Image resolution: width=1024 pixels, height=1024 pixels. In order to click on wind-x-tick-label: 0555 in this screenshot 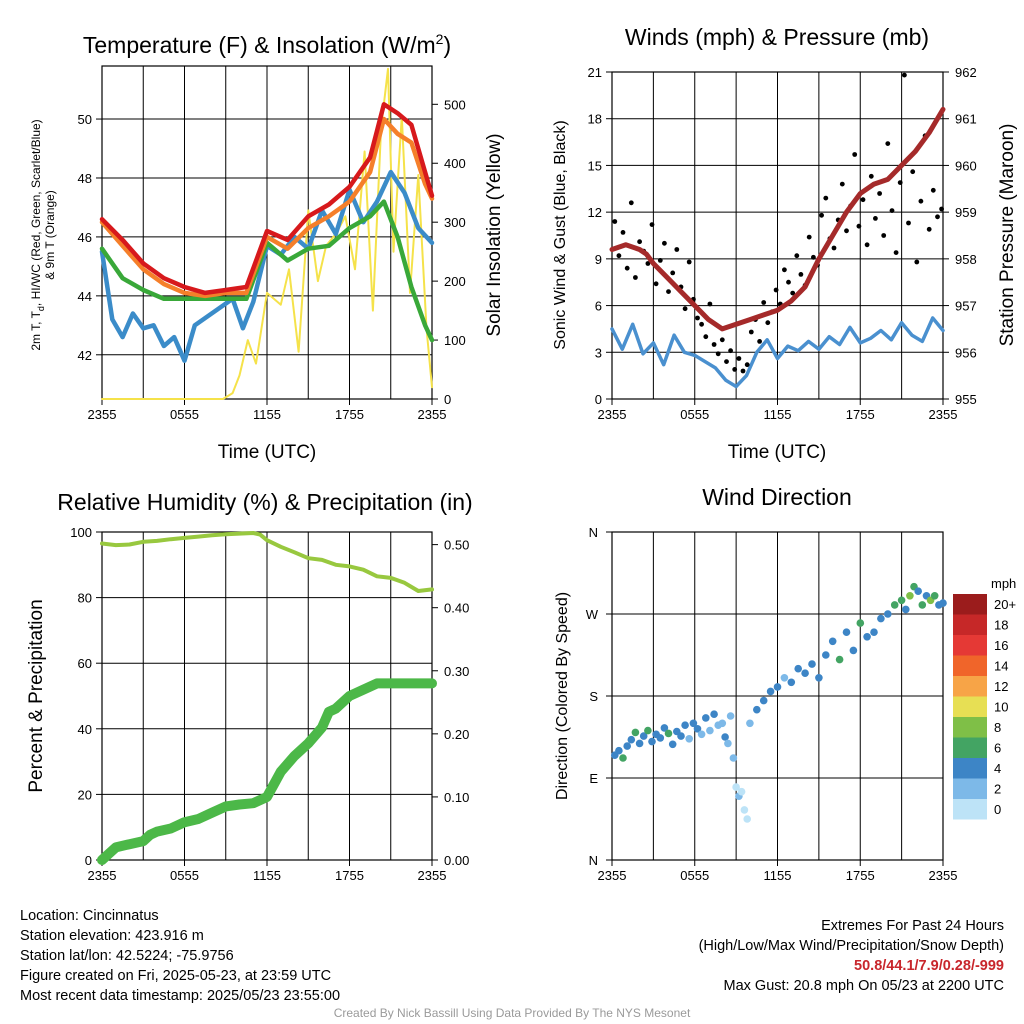, I will do `click(694, 414)`.